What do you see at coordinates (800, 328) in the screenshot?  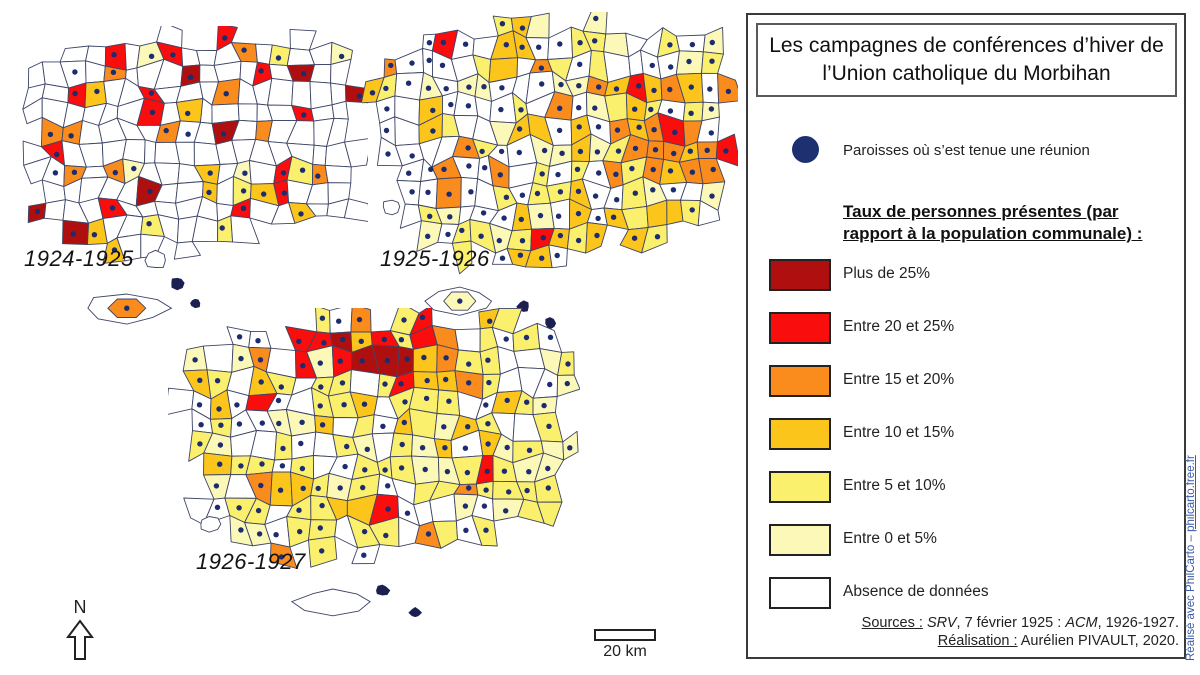 I see `legend-swatch` at bounding box center [800, 328].